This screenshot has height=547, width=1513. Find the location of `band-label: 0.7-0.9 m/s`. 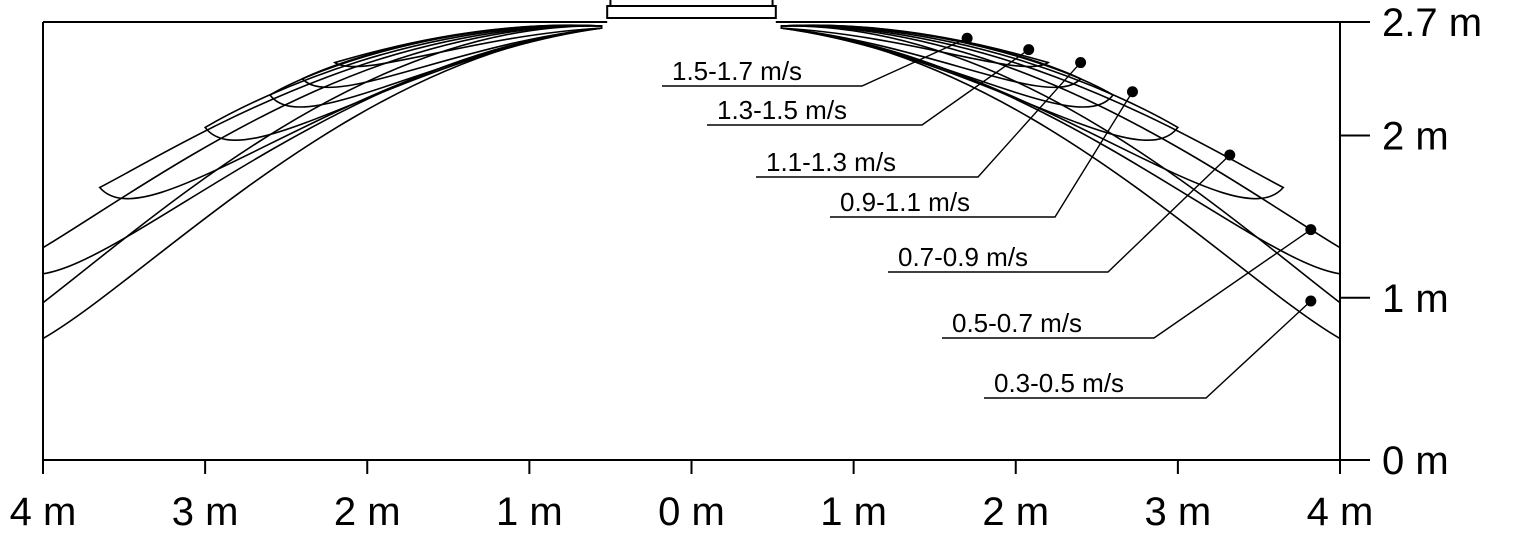

band-label: 0.7-0.9 m/s is located at coordinates (963, 257).